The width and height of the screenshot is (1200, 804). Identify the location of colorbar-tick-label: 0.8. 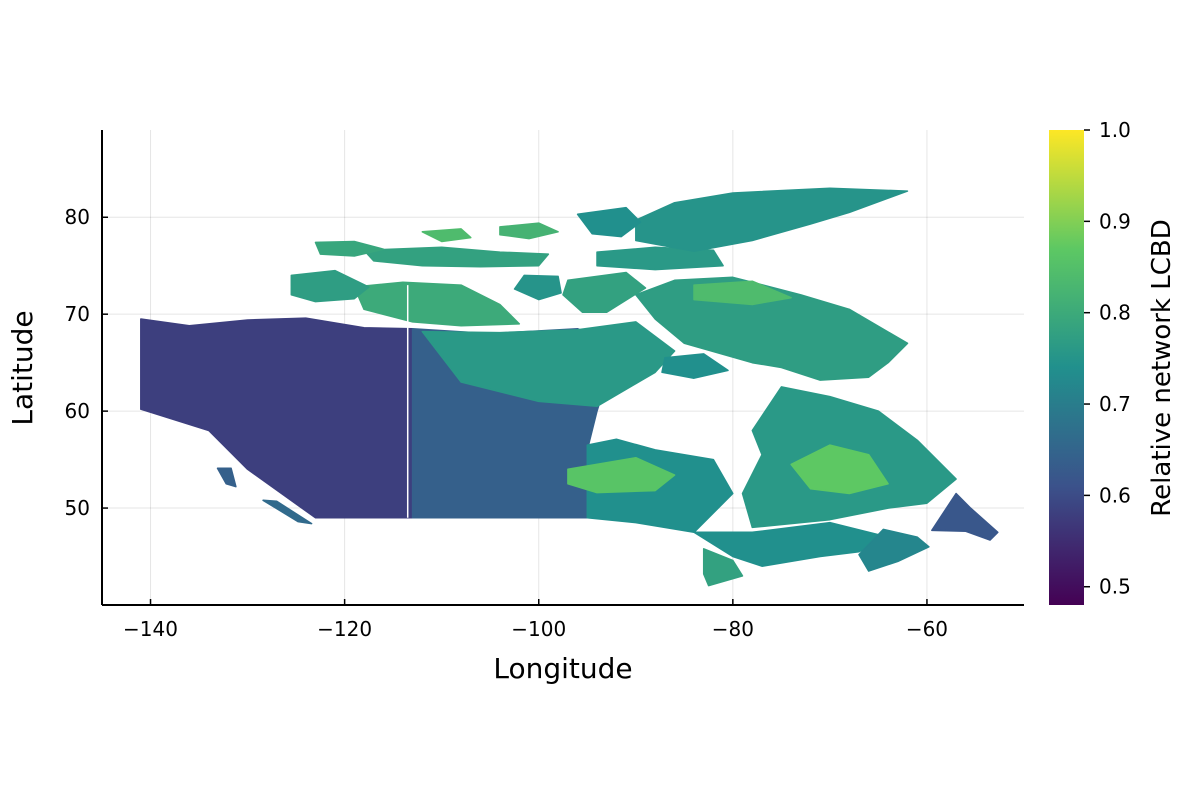
(1115, 313).